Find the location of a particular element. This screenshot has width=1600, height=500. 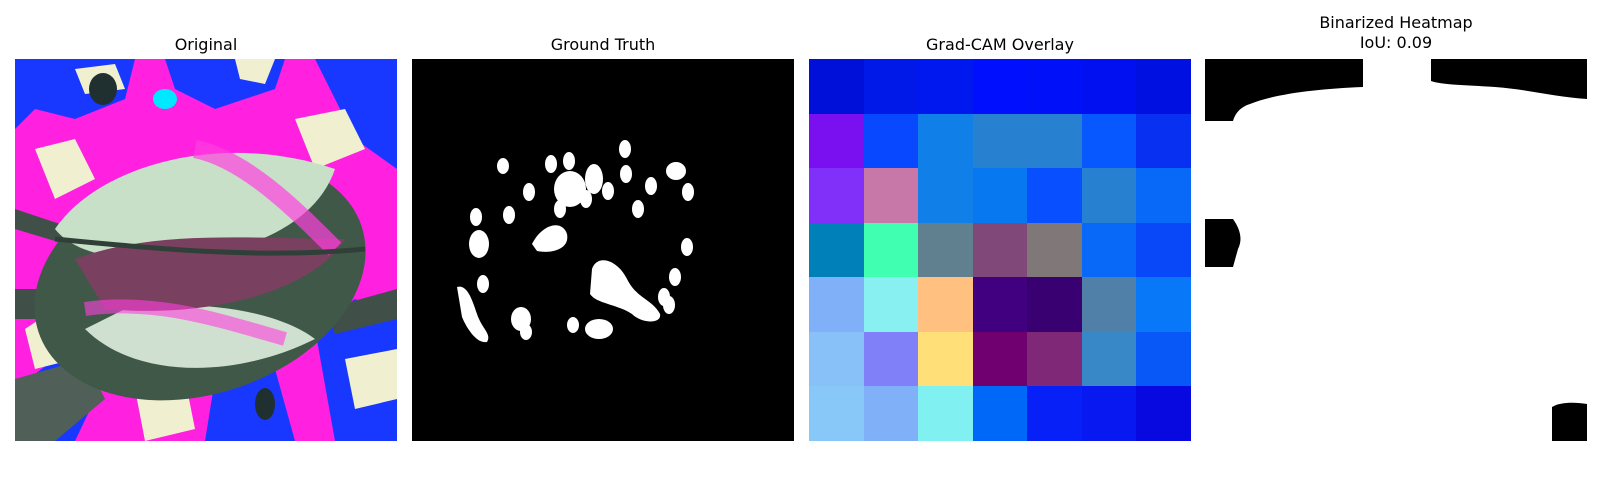

panel-title-binarized-heatmap: Binarized Heatmap IoU: 0.09 is located at coordinates (1396, 33).